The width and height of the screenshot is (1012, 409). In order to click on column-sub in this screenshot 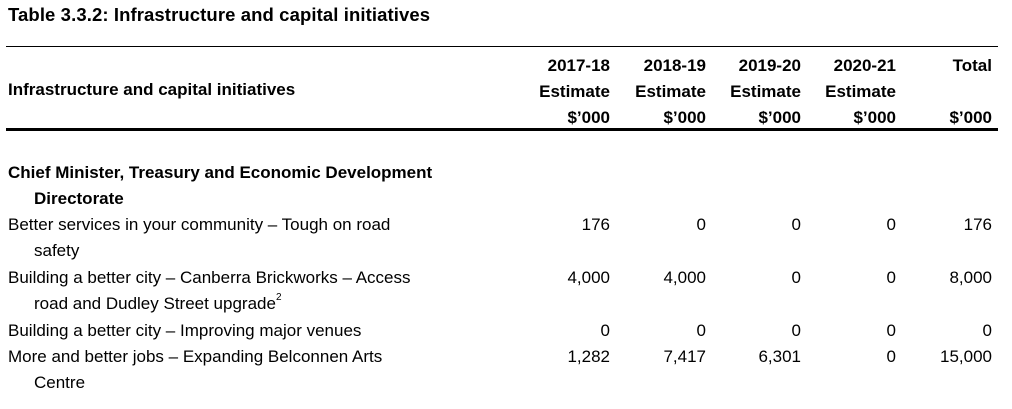, I will do `click(970, 92)`.